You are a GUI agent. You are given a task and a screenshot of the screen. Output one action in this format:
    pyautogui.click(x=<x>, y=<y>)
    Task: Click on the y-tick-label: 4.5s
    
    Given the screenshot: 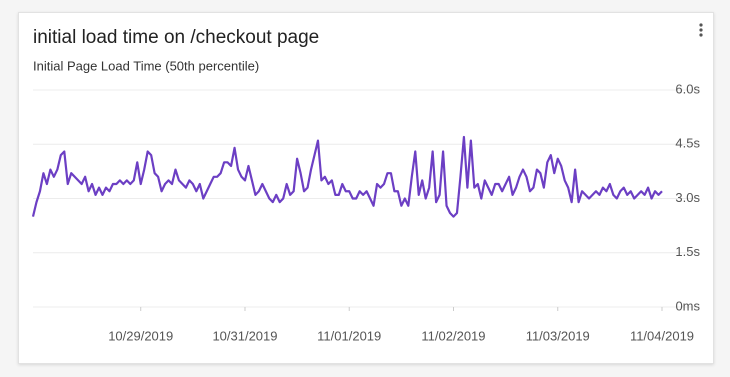 What is the action you would take?
    pyautogui.click(x=687, y=143)
    